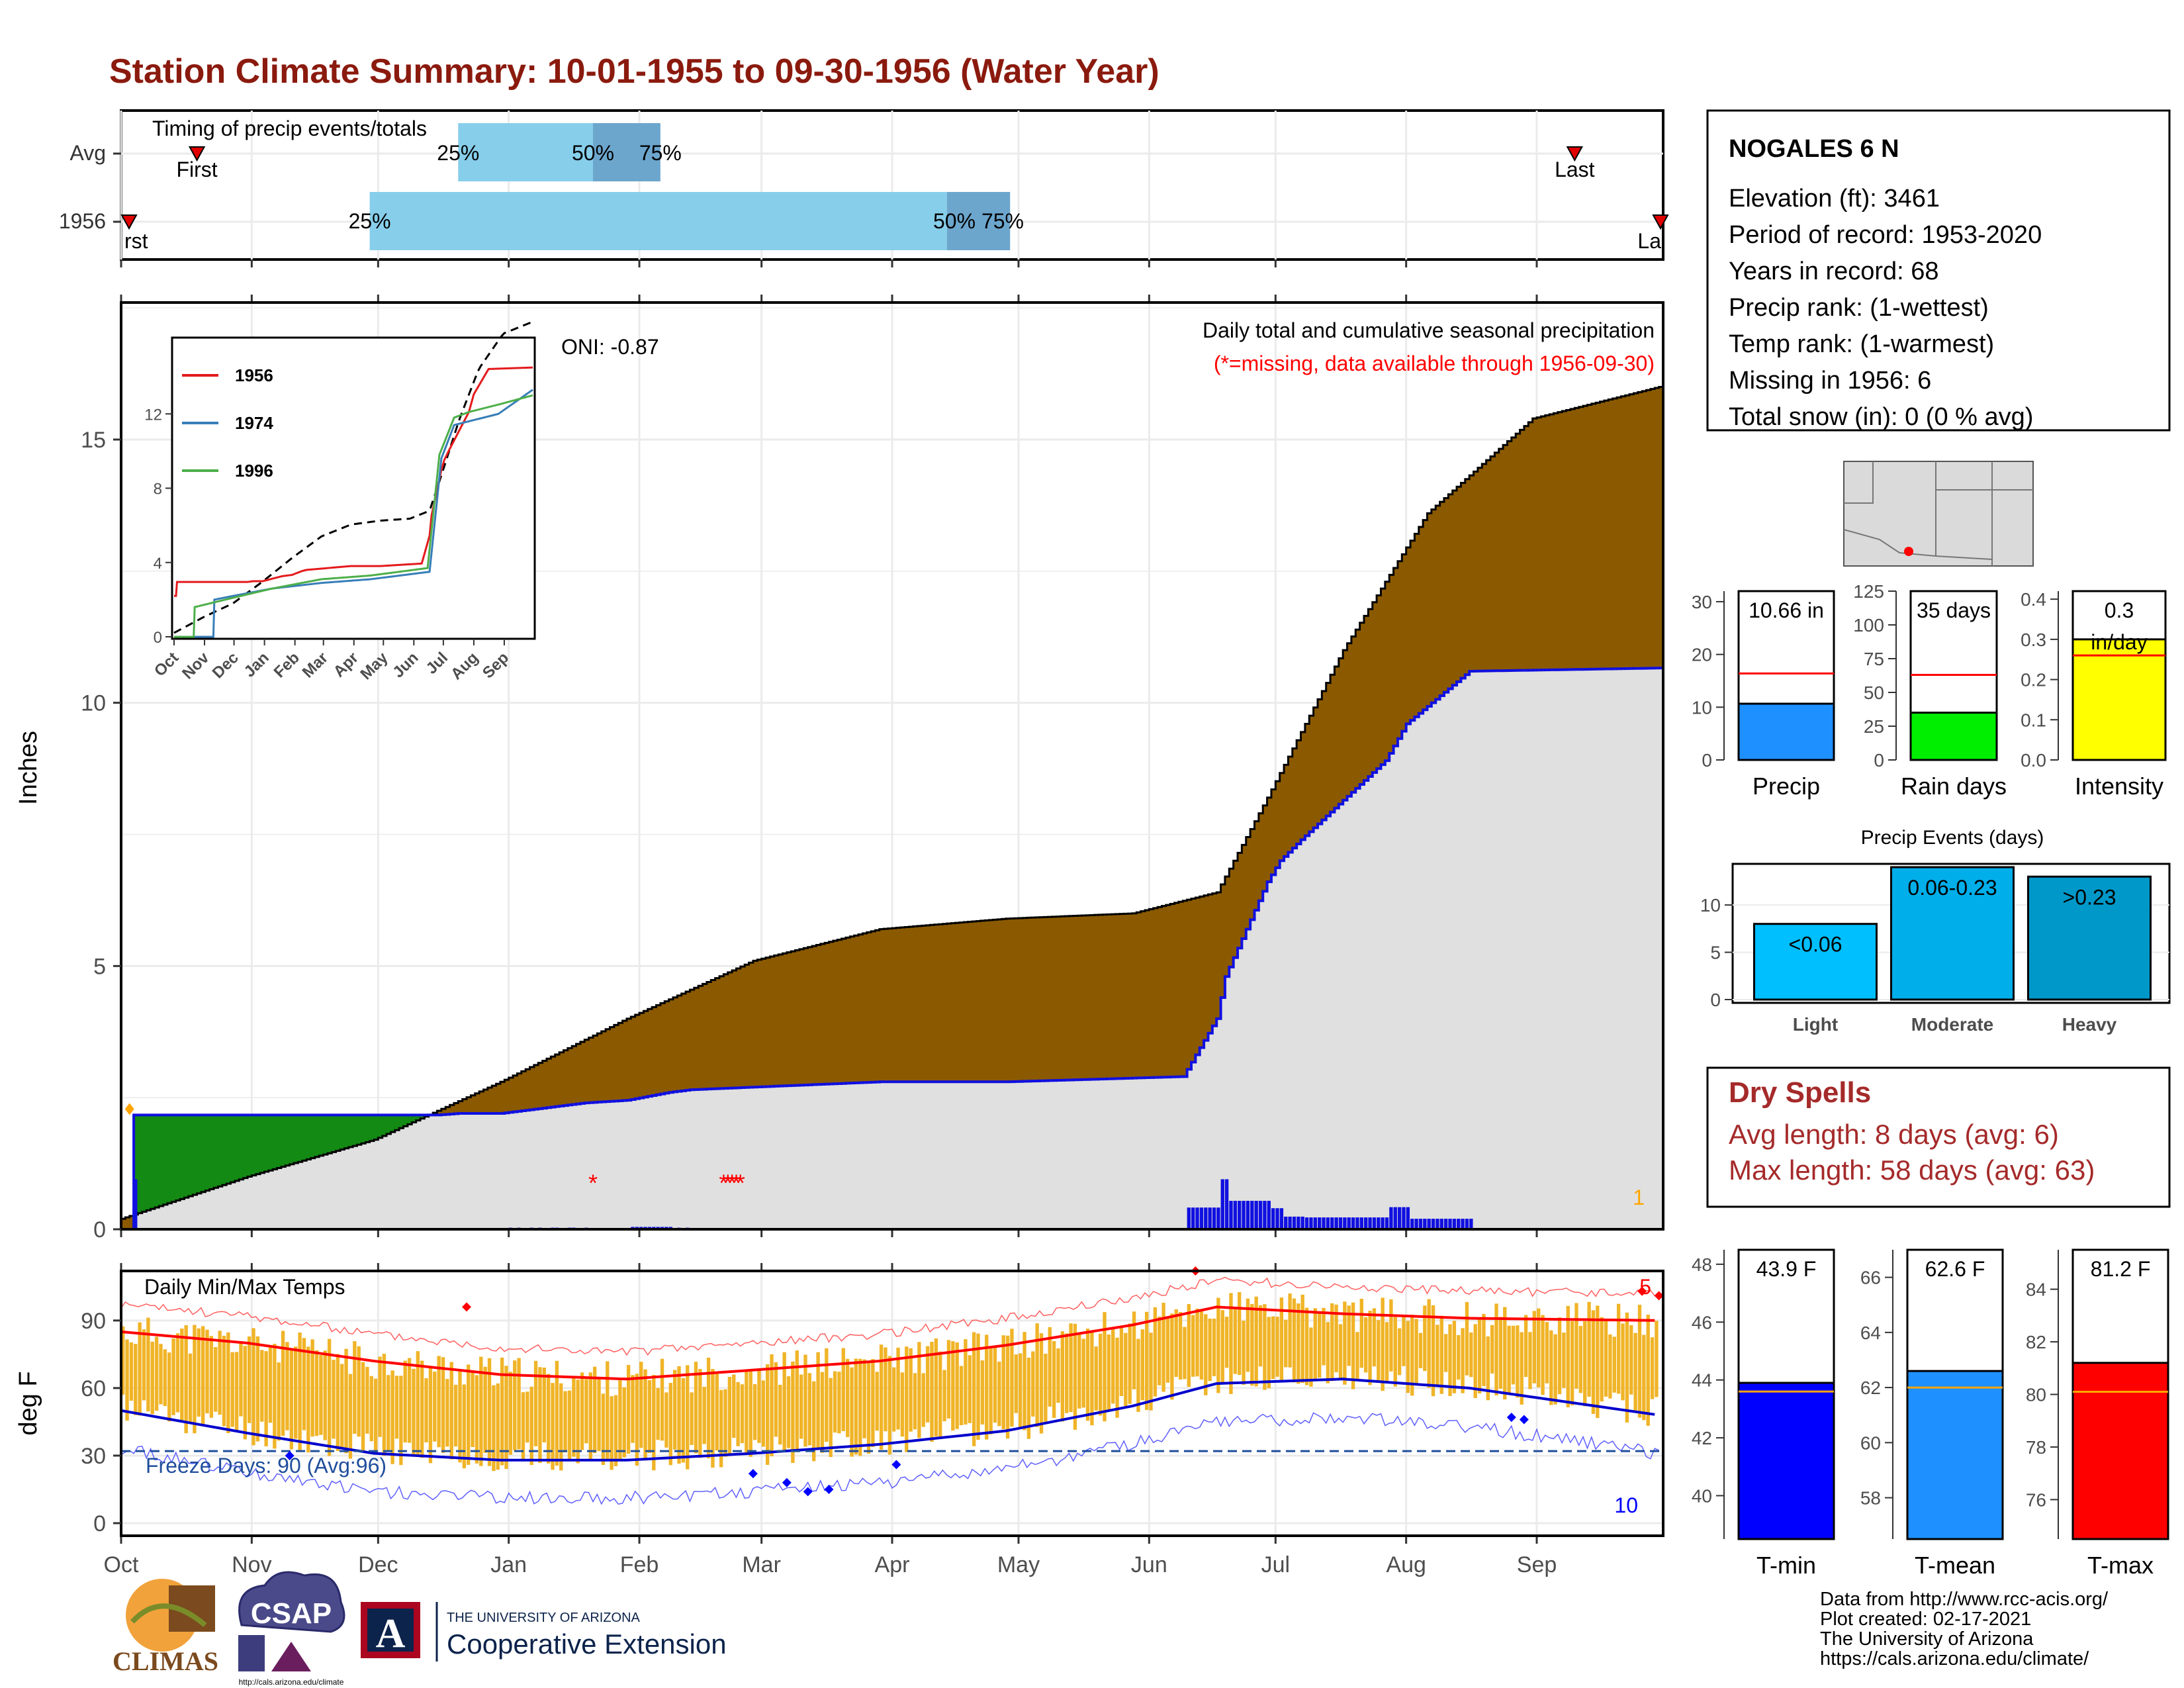  I want to click on value-label: 0.3, so click(2119, 610).